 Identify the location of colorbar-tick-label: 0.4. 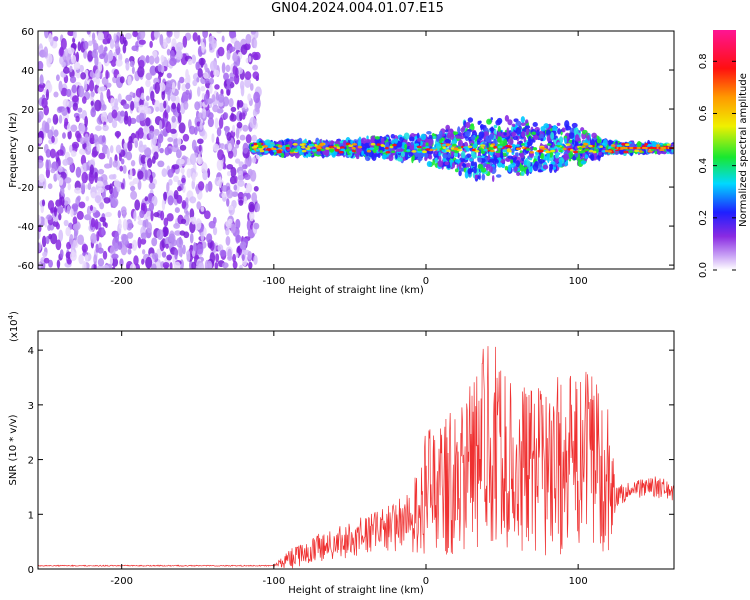
(703, 166).